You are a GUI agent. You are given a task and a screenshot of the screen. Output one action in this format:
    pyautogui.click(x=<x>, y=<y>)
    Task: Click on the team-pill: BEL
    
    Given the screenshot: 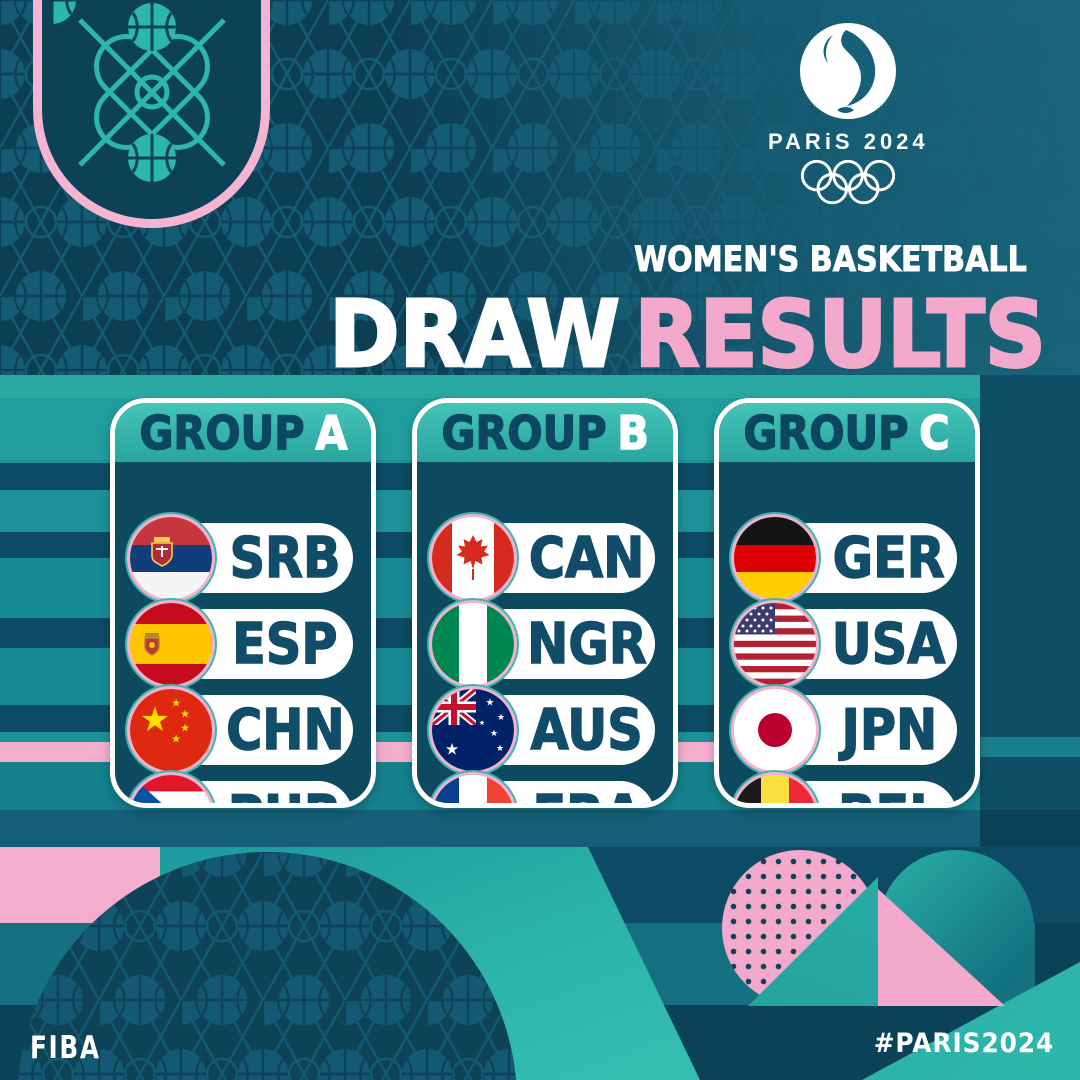 What is the action you would take?
    pyautogui.click(x=866, y=792)
    